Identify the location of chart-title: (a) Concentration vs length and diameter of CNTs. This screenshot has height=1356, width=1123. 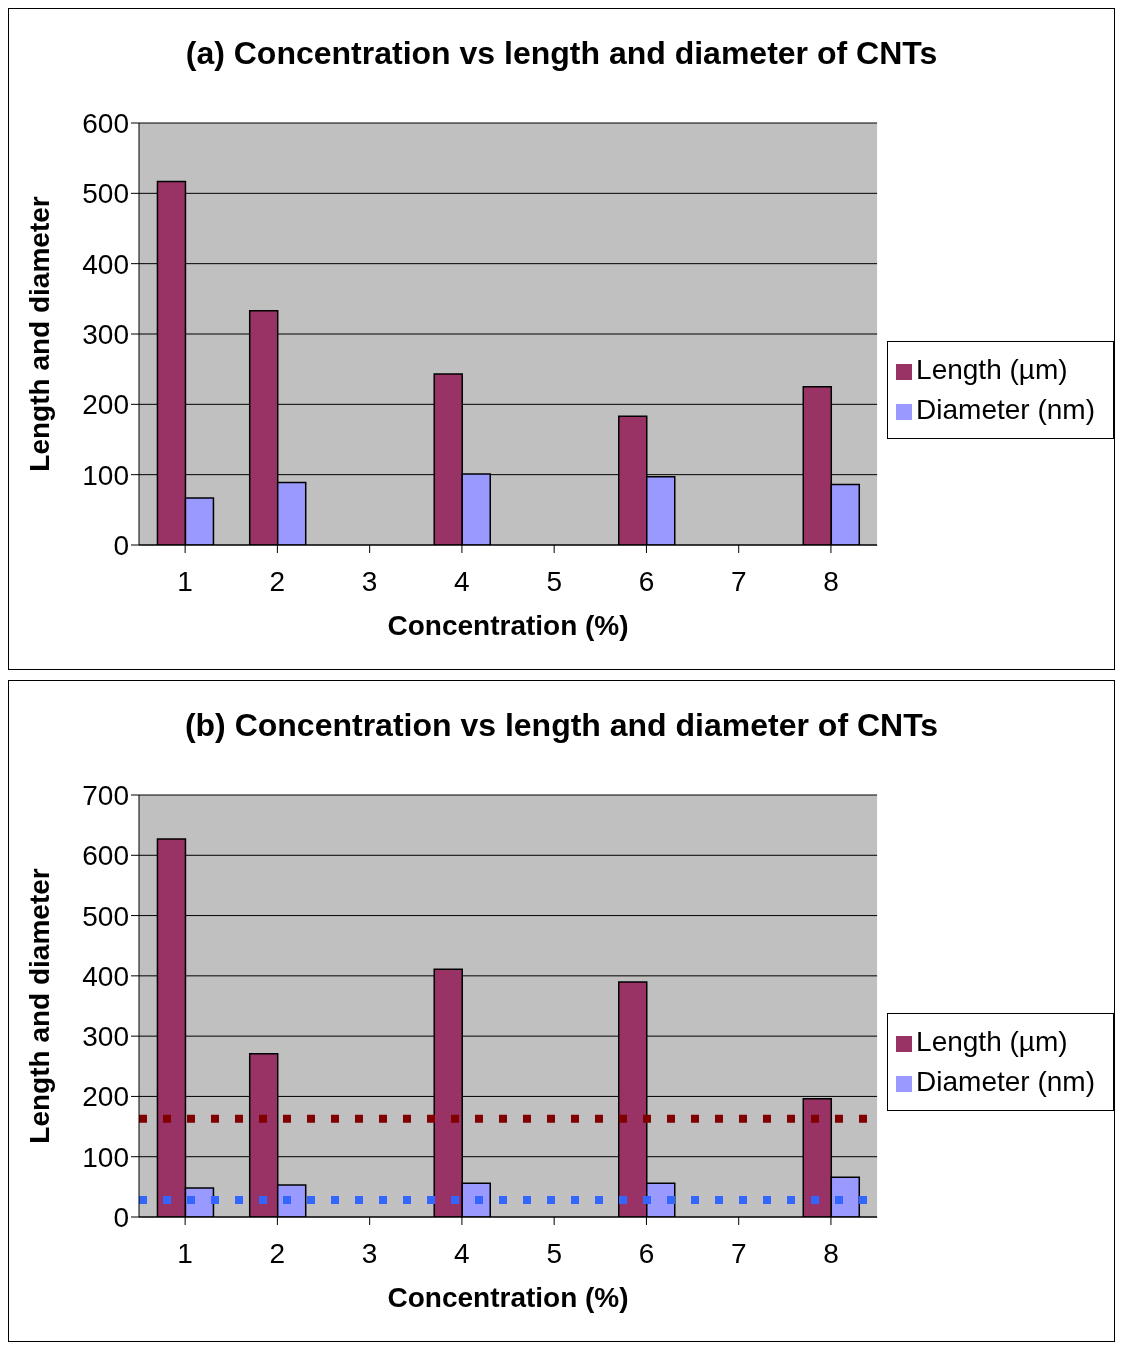
(561, 54).